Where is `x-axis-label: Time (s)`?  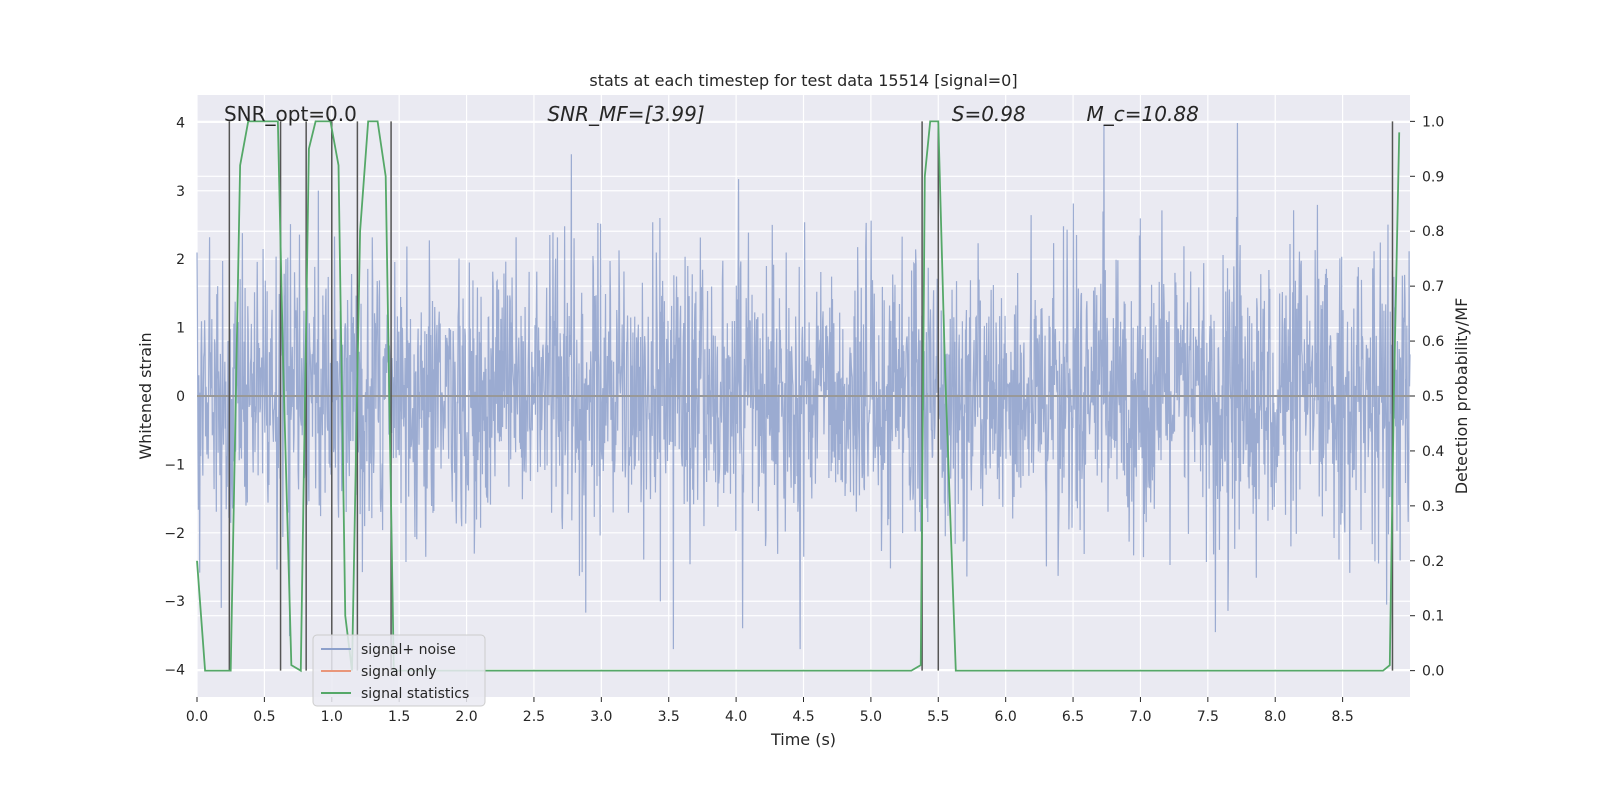 x-axis-label: Time (s) is located at coordinates (803, 739).